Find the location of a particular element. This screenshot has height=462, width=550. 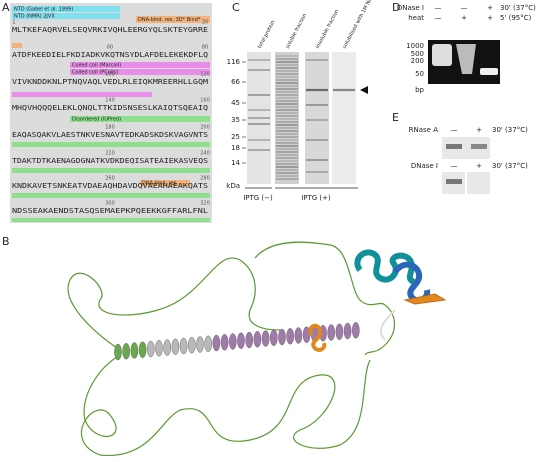

ladder-label: 500 is located at coordinates (417, 54).